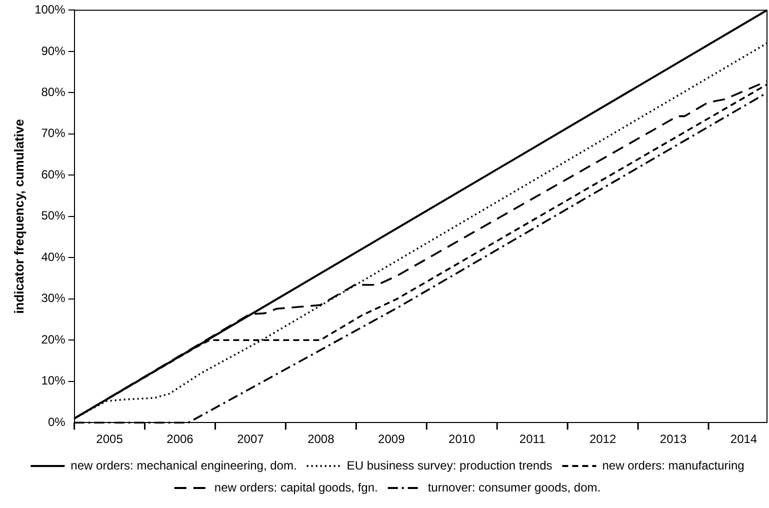  Describe the element at coordinates (673, 439) in the screenshot. I see `x-tick-label: 2013` at that location.